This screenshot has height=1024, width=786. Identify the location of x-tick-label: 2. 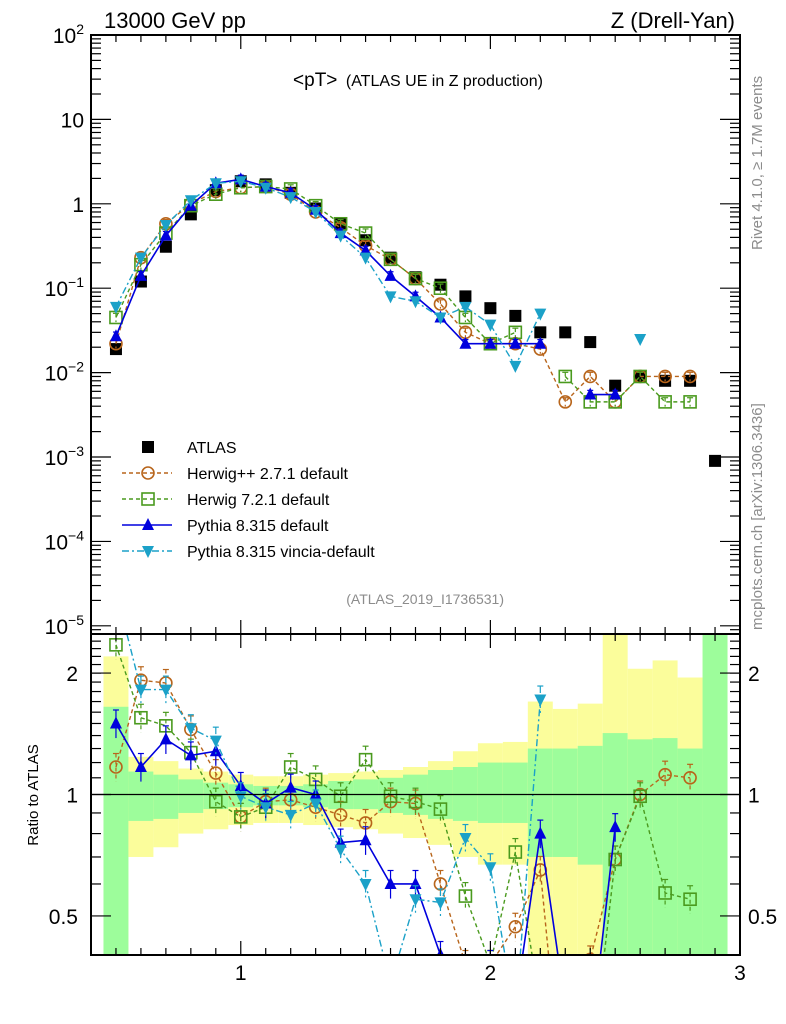
(491, 973).